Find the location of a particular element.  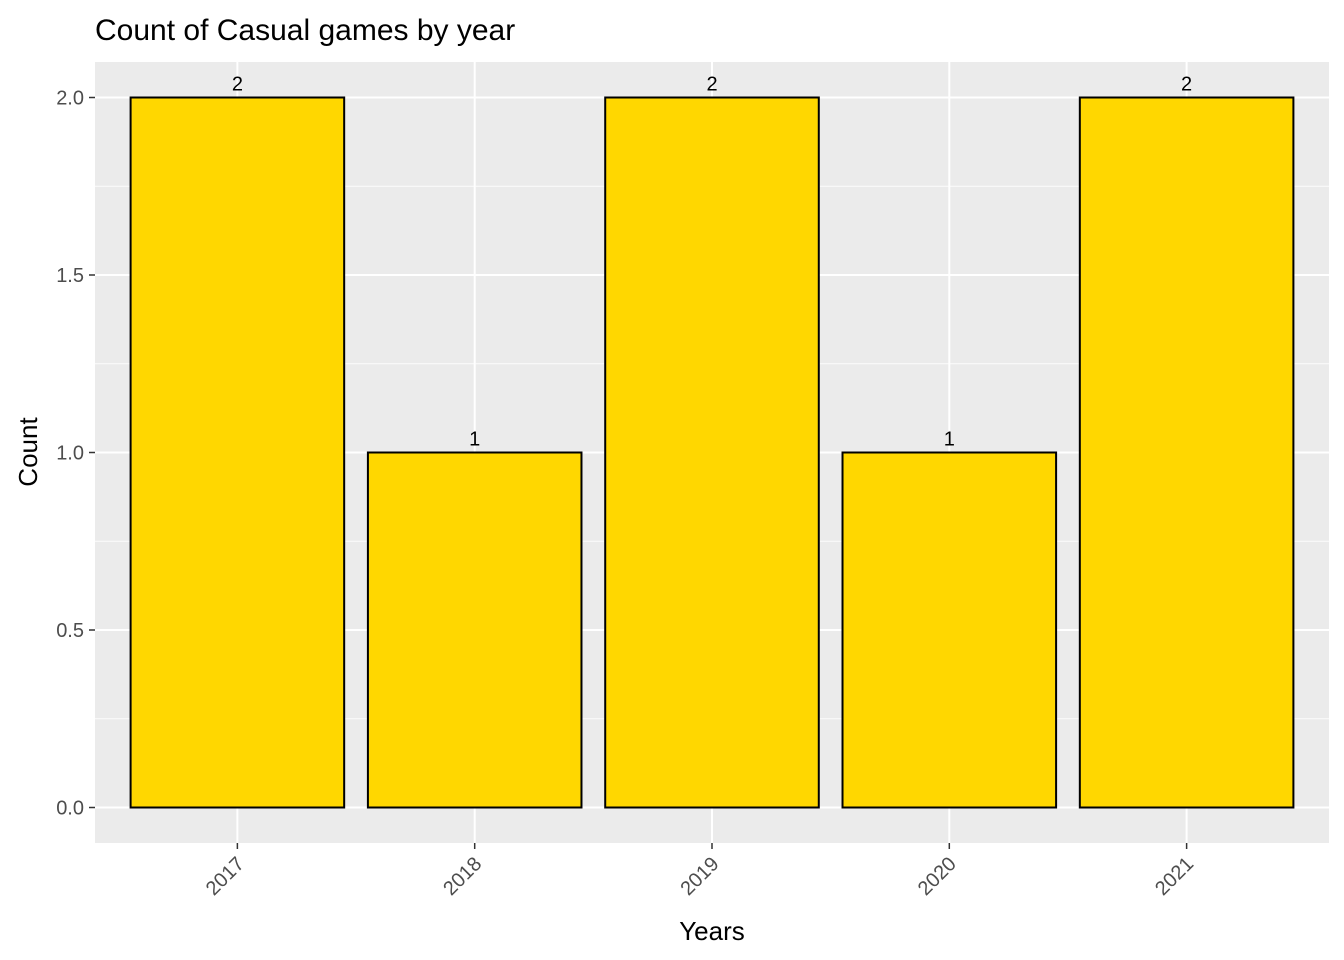

bar-2019 is located at coordinates (712, 452).